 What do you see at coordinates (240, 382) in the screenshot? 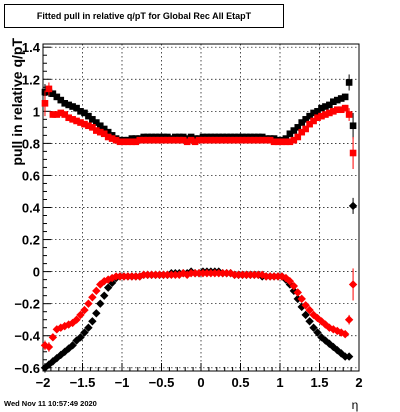
I see `x-tick-label: 0.5` at bounding box center [240, 382].